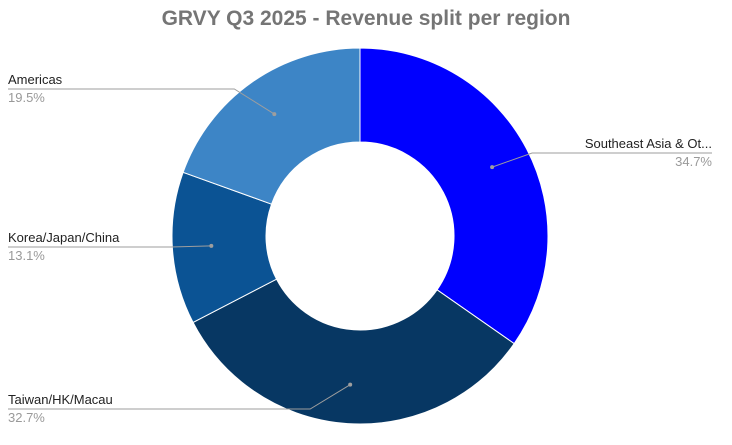 The height and width of the screenshot is (445, 732). What do you see at coordinates (492, 167) in the screenshot?
I see `leader-dot-southeast-asia-ot` at bounding box center [492, 167].